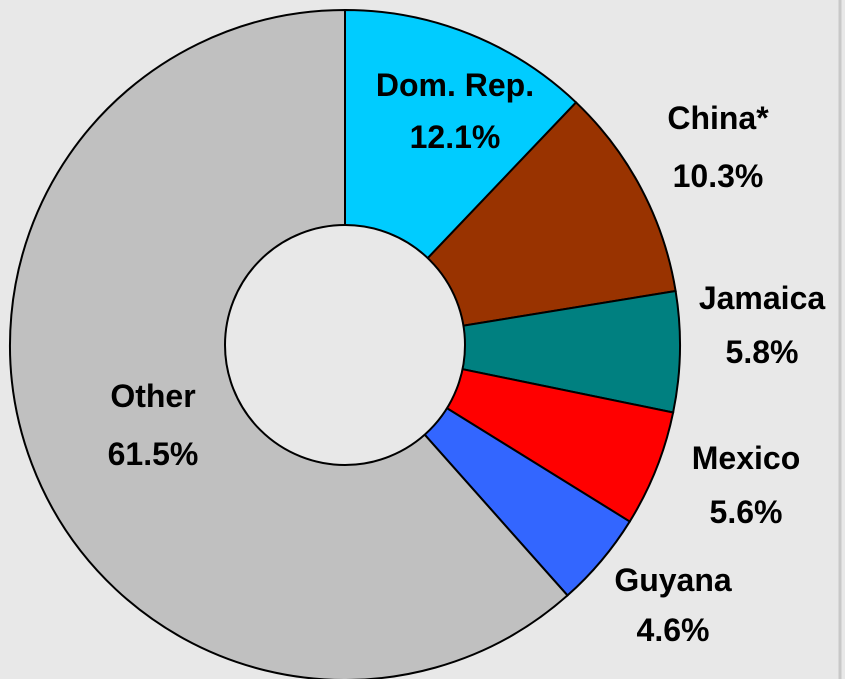  Describe the element at coordinates (455, 137) in the screenshot. I see `slice-value-dom-rep: 12.1%` at that location.